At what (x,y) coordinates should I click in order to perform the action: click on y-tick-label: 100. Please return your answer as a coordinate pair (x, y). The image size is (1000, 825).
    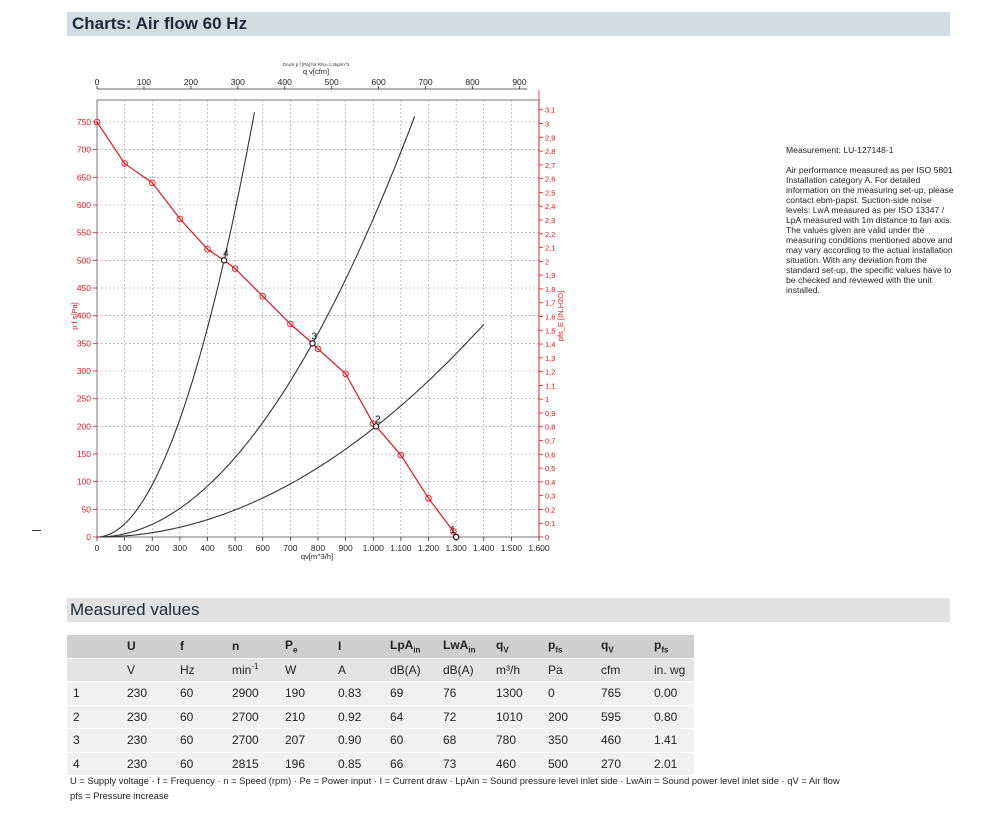
    Looking at the image, I should click on (84, 482).